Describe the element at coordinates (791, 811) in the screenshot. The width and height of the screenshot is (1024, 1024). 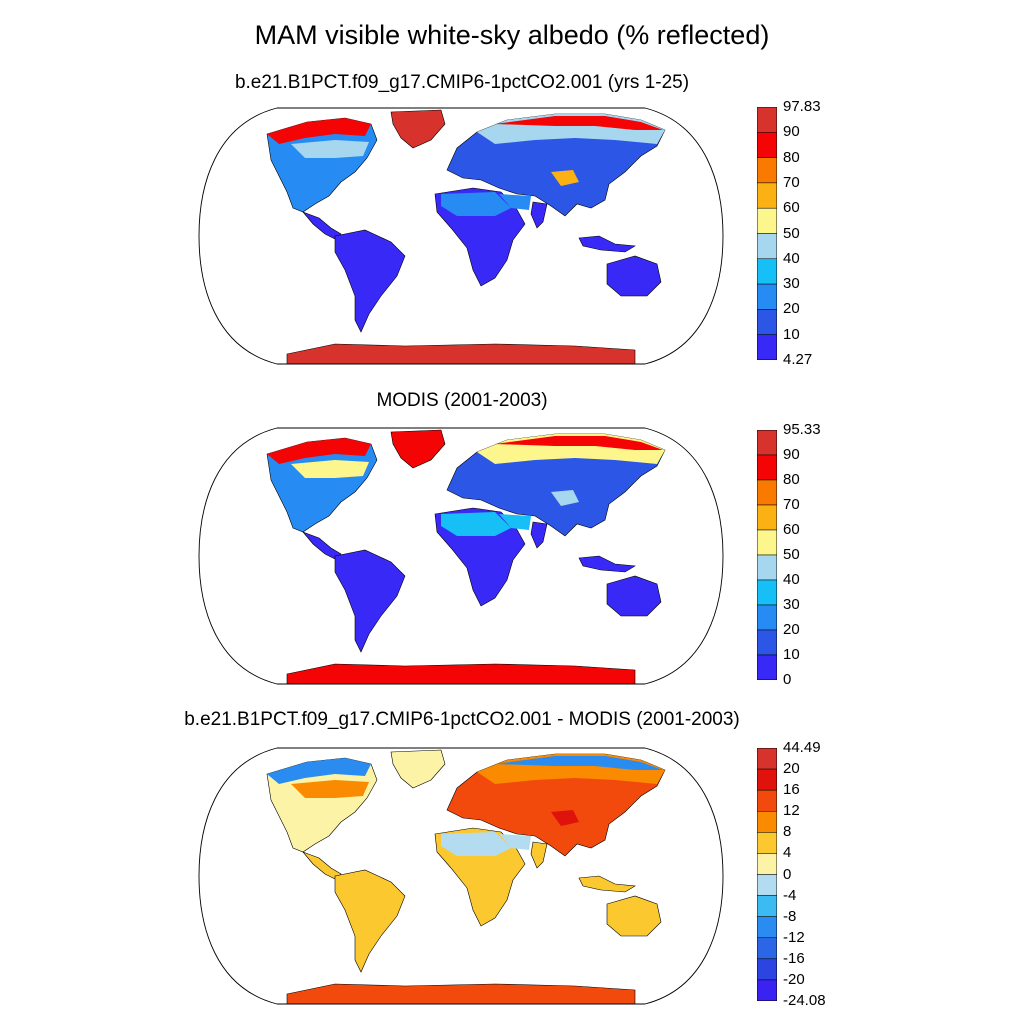
I see `colorbar-tick-label: 12` at that location.